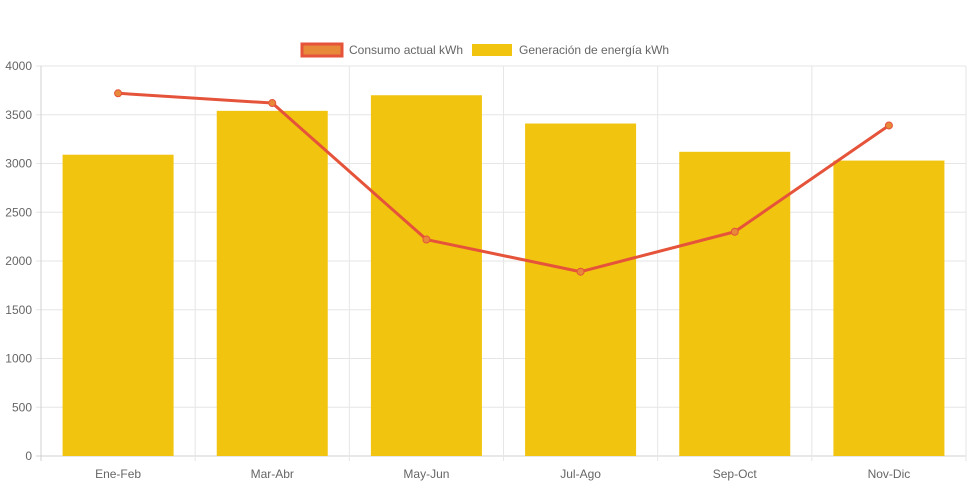 This screenshot has width=971, height=485. What do you see at coordinates (18, 66) in the screenshot?
I see `y-tick-label: 4000` at bounding box center [18, 66].